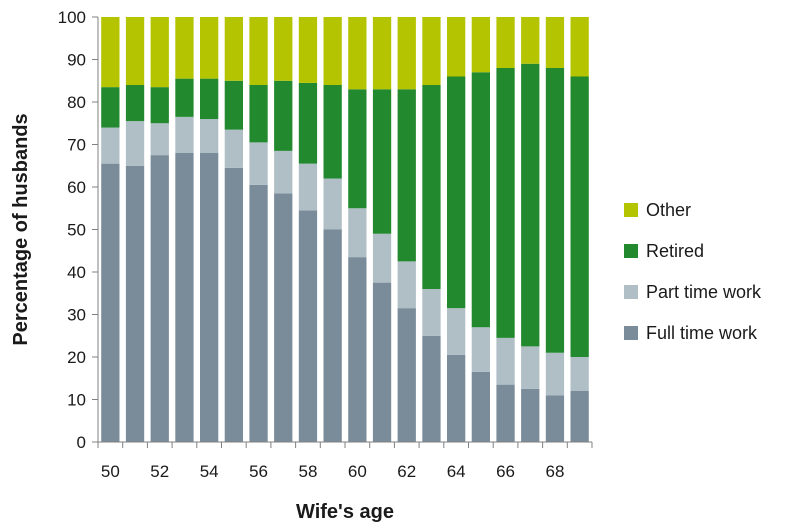 The height and width of the screenshot is (531, 798). Describe the element at coordinates (675, 251) in the screenshot. I see `legend-label: Retired` at that location.